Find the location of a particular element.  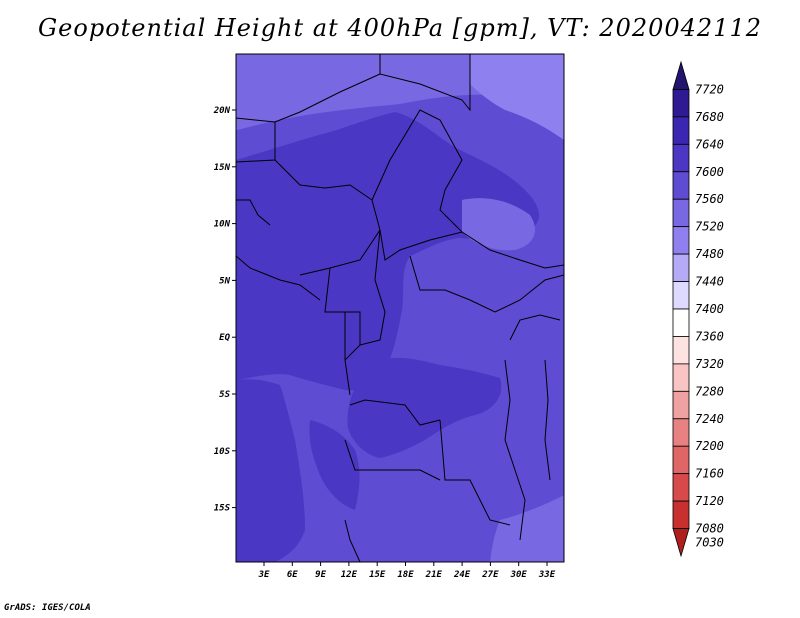

lat-label: 5N is located at coordinates (224, 281).